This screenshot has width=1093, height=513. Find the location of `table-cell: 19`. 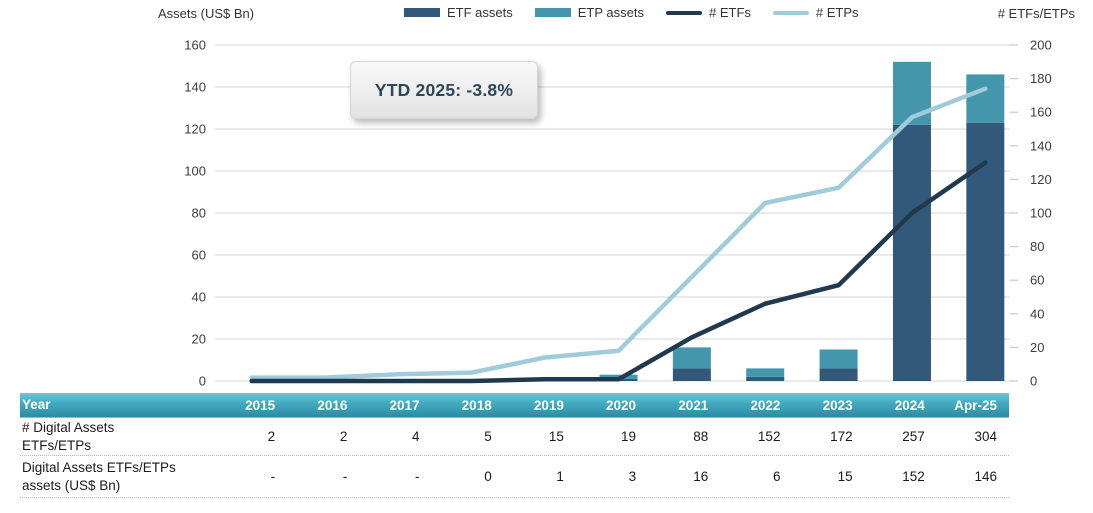

table-cell: 19 is located at coordinates (629, 436).